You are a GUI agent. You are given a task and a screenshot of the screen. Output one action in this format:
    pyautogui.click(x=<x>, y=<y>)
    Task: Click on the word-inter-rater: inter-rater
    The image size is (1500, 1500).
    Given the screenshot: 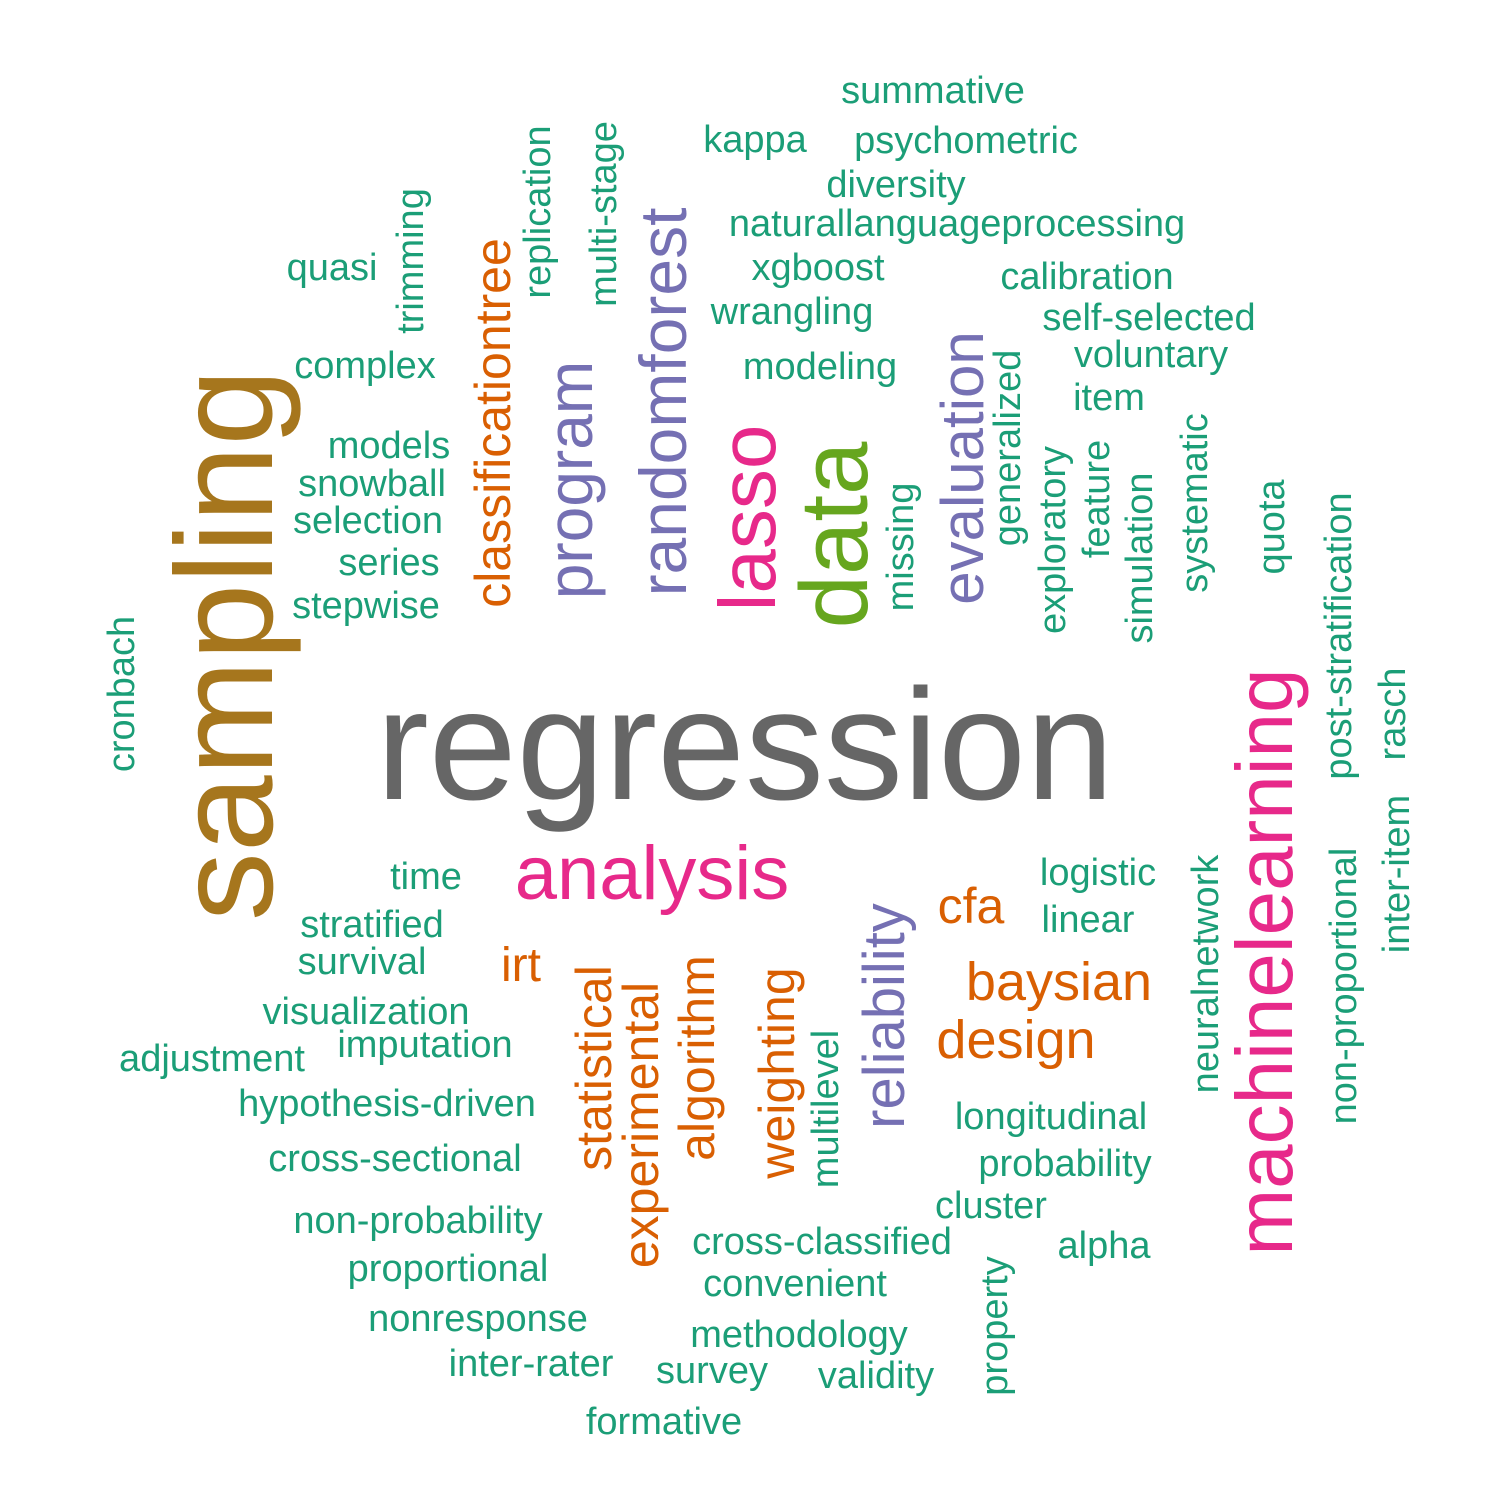 What is the action you would take?
    pyautogui.click(x=531, y=1364)
    